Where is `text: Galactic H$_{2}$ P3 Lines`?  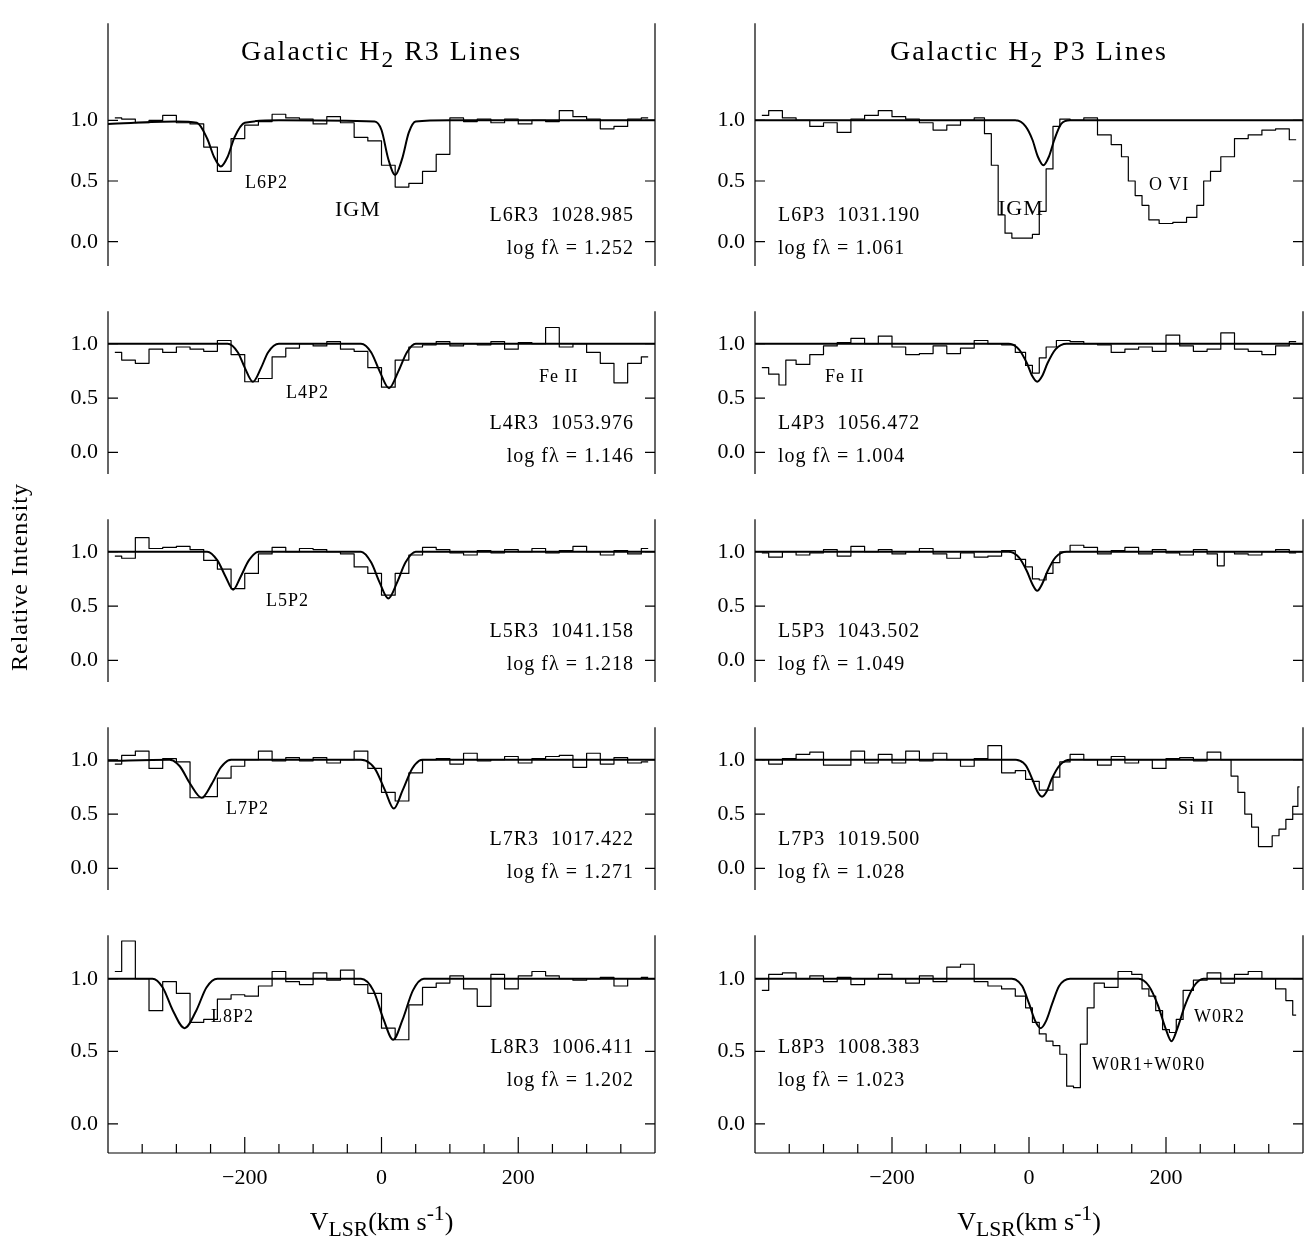 text: Galactic H$_{2}$ P3 Lines is located at coordinates (1029, 54).